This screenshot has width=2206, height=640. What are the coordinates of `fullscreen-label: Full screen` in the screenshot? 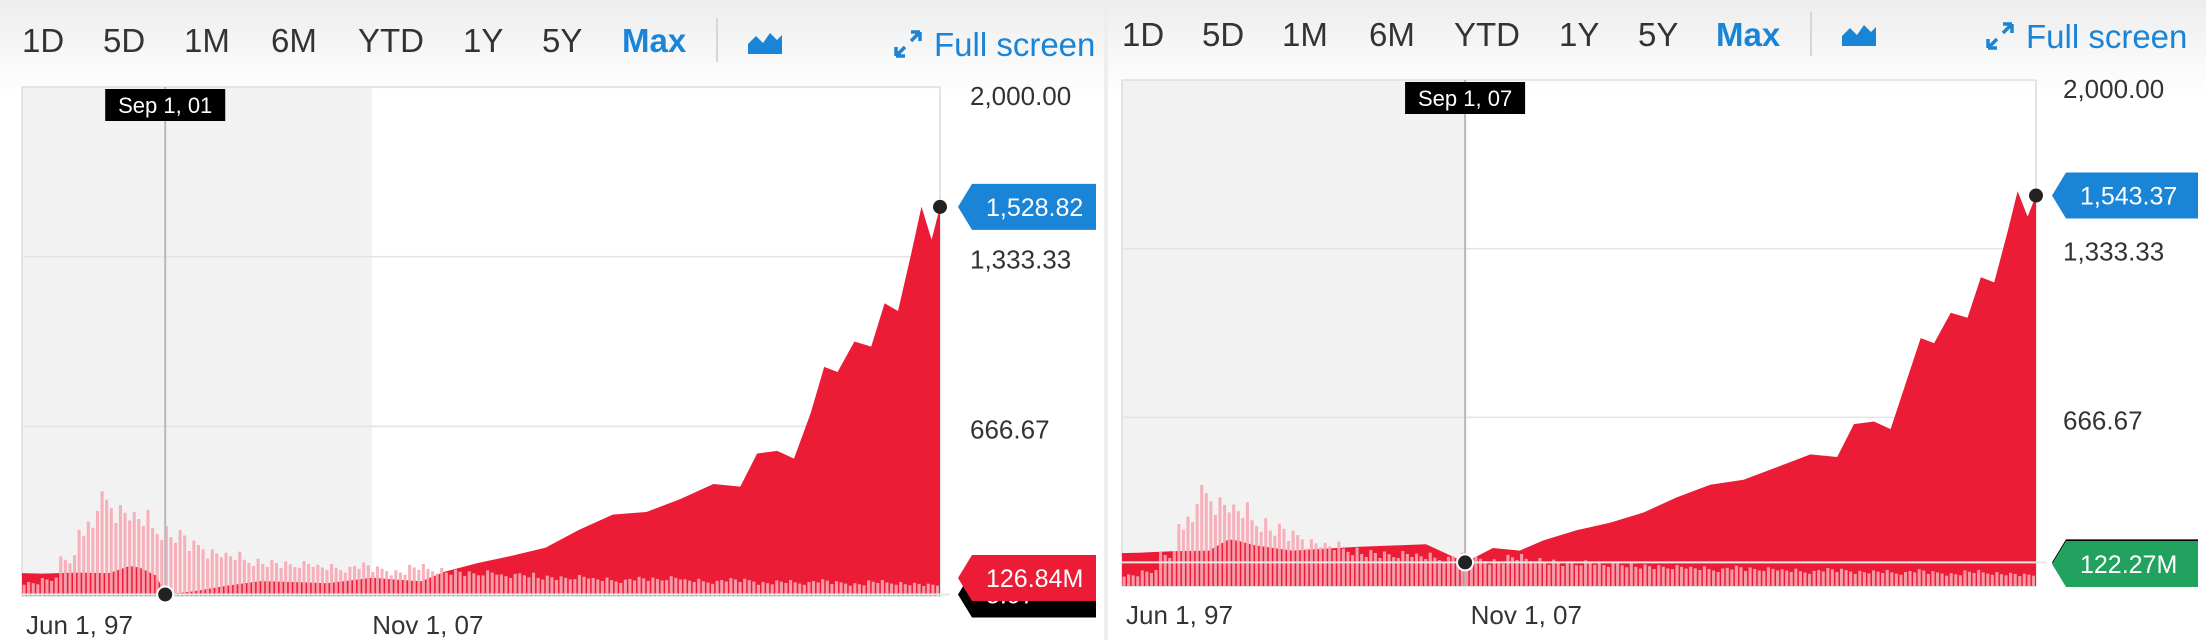 It's located at (1015, 44).